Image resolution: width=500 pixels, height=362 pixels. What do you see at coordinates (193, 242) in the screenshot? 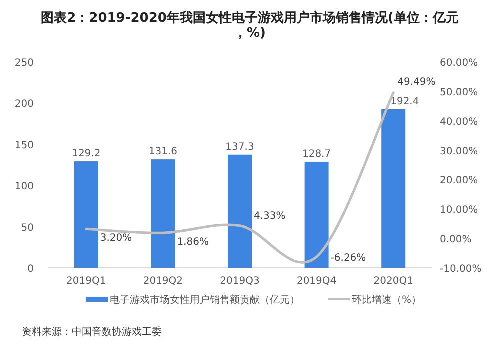
I see `data-label: 1.86%` at bounding box center [193, 242].